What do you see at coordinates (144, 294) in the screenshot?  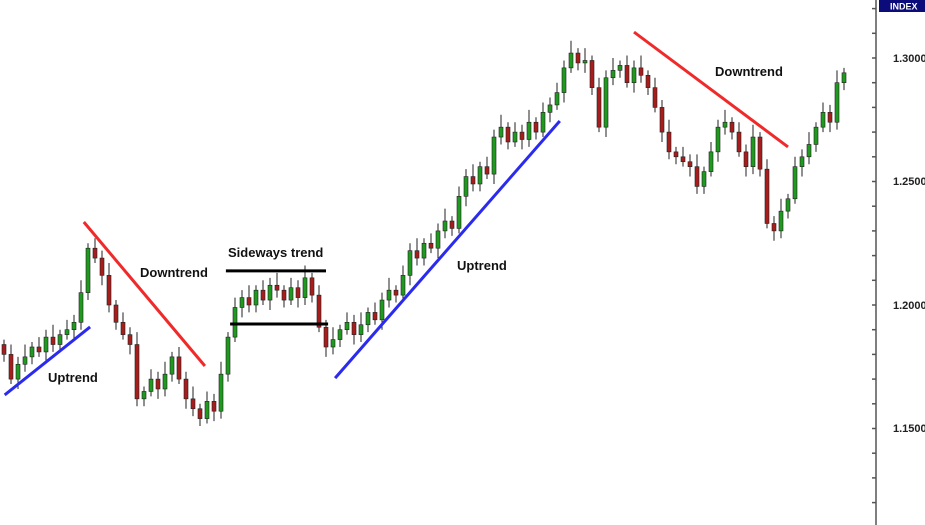 I see `downtrend-line` at bounding box center [144, 294].